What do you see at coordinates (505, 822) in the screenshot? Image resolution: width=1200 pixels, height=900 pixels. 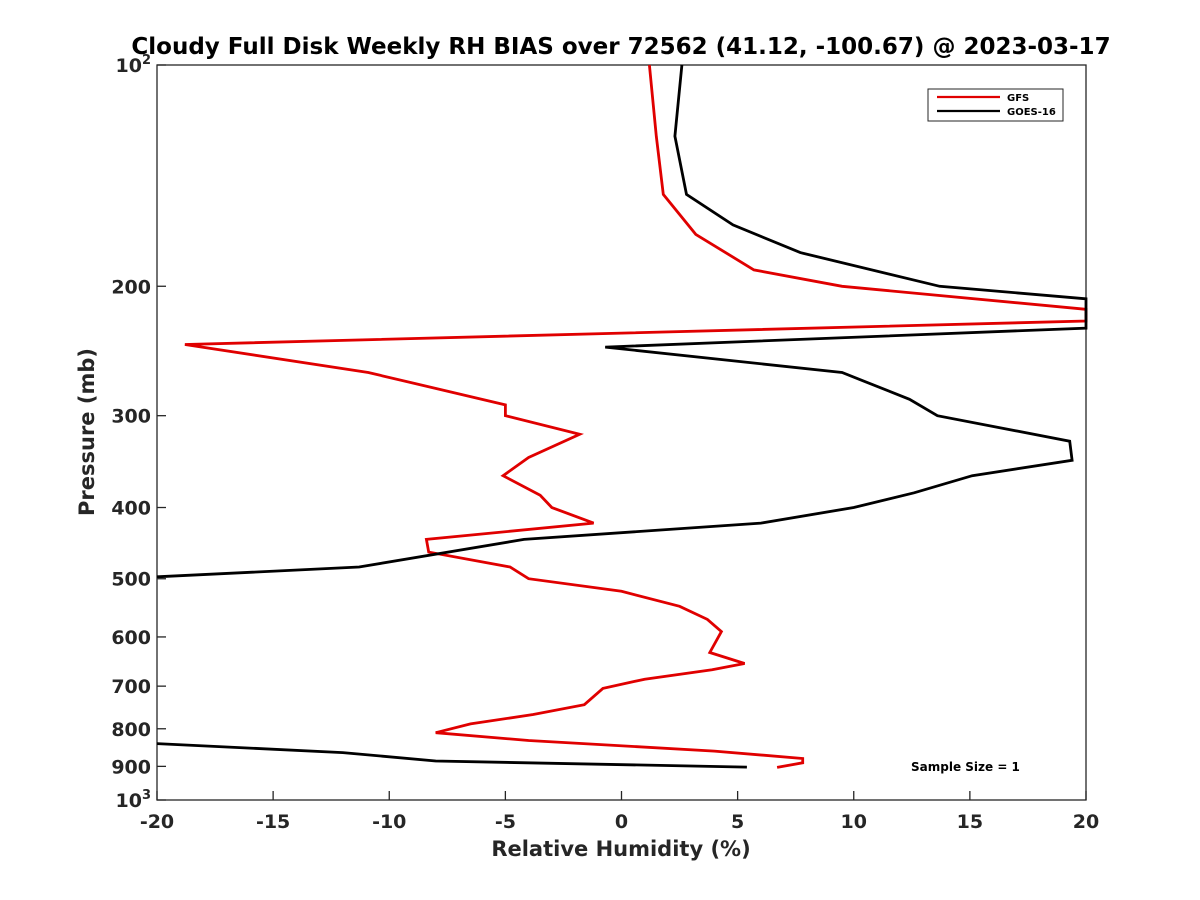 I see `x-tick-label: -5` at bounding box center [505, 822].